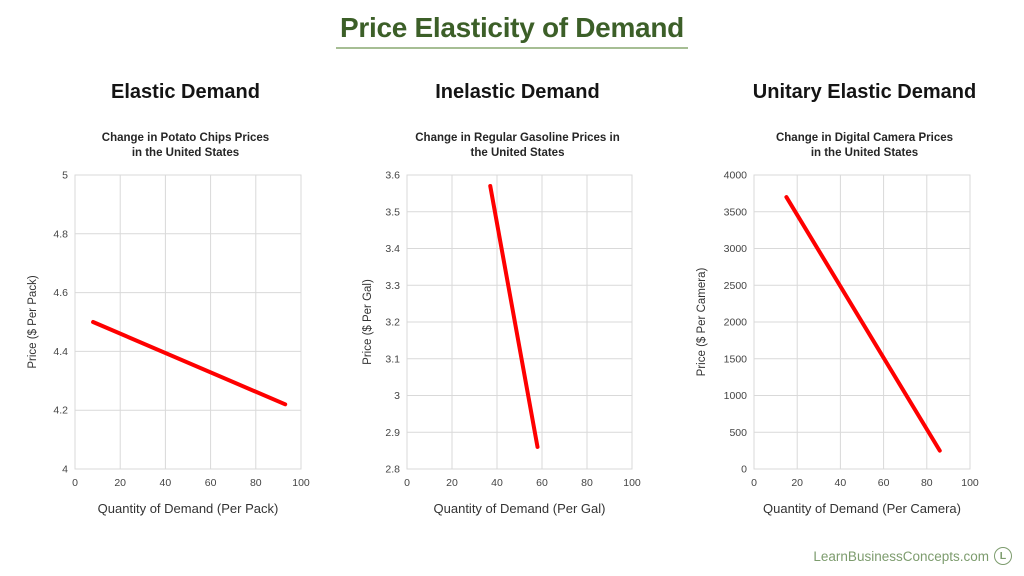  What do you see at coordinates (736, 212) in the screenshot?
I see `y-tick-label: 3500` at bounding box center [736, 212].